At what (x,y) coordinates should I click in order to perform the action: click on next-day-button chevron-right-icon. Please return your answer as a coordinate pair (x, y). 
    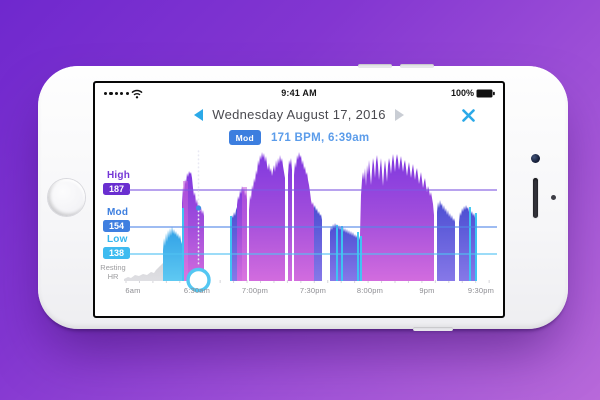
    Looking at the image, I should click on (399, 114).